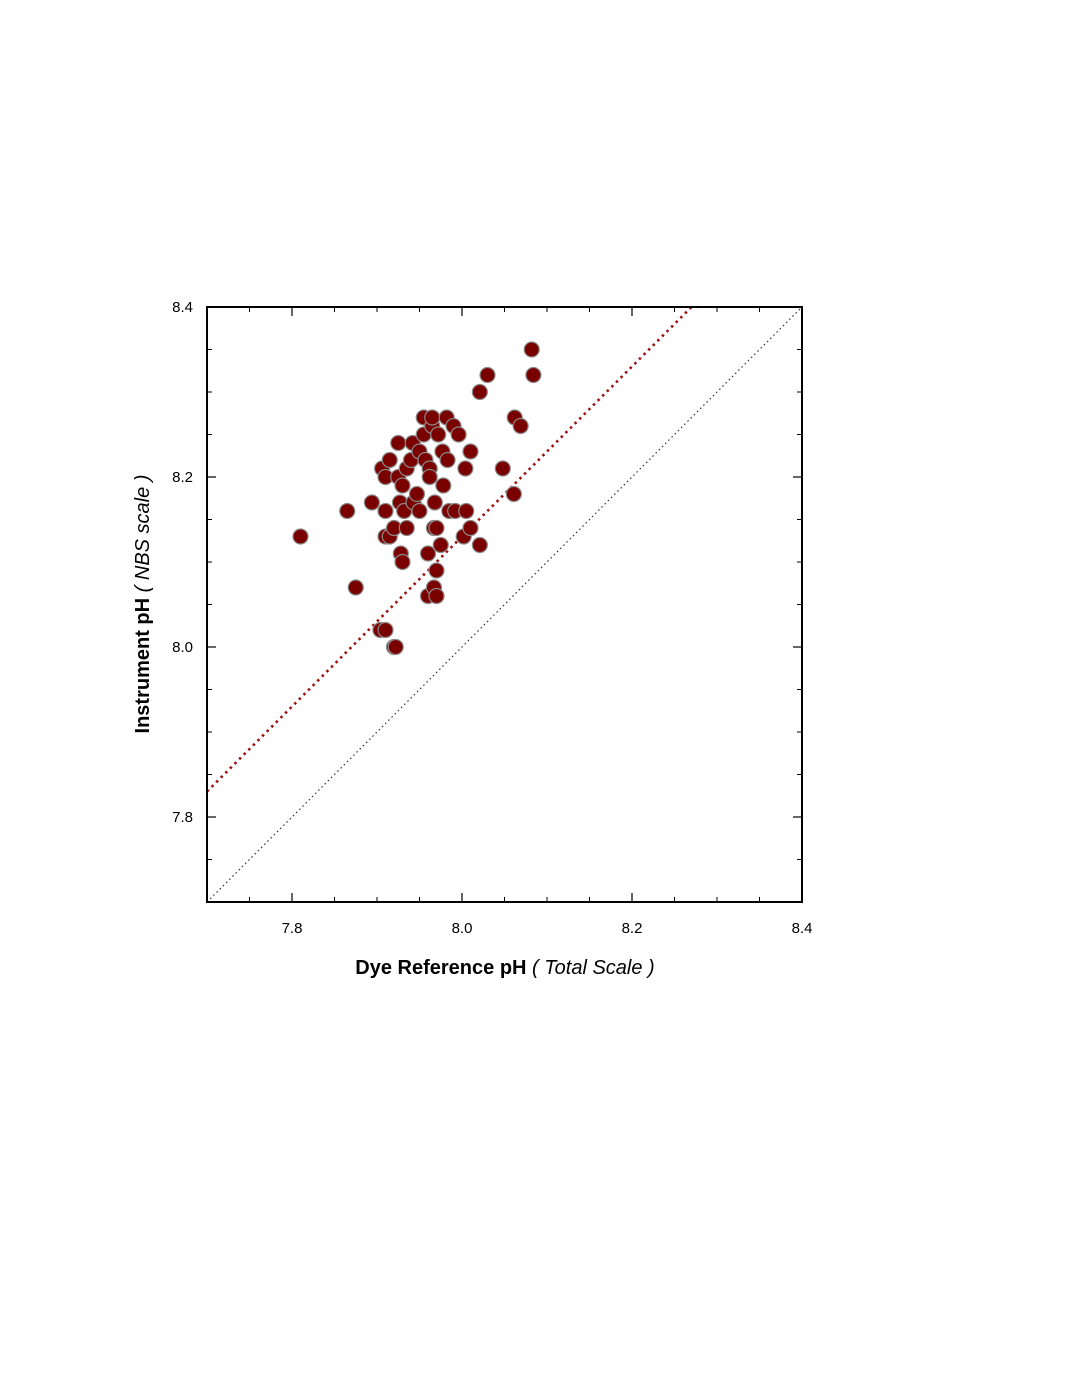  Describe the element at coordinates (440, 968) in the screenshot. I see `x-axis-label-main: Dye Reference pH` at that location.